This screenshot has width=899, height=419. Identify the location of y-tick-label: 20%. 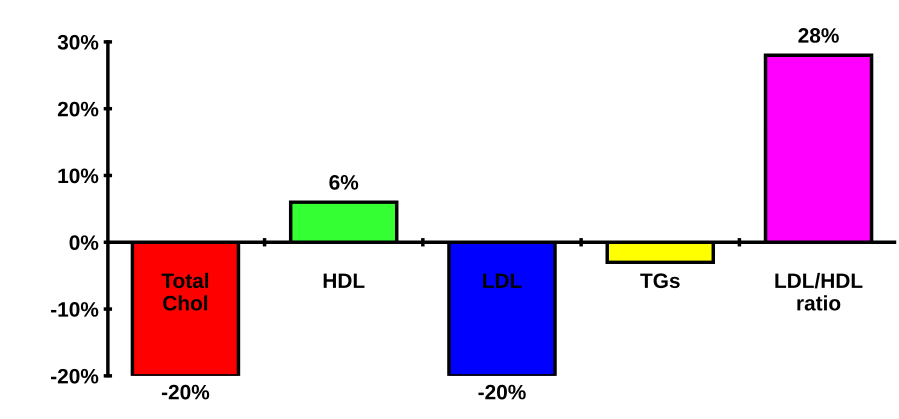
(78, 109).